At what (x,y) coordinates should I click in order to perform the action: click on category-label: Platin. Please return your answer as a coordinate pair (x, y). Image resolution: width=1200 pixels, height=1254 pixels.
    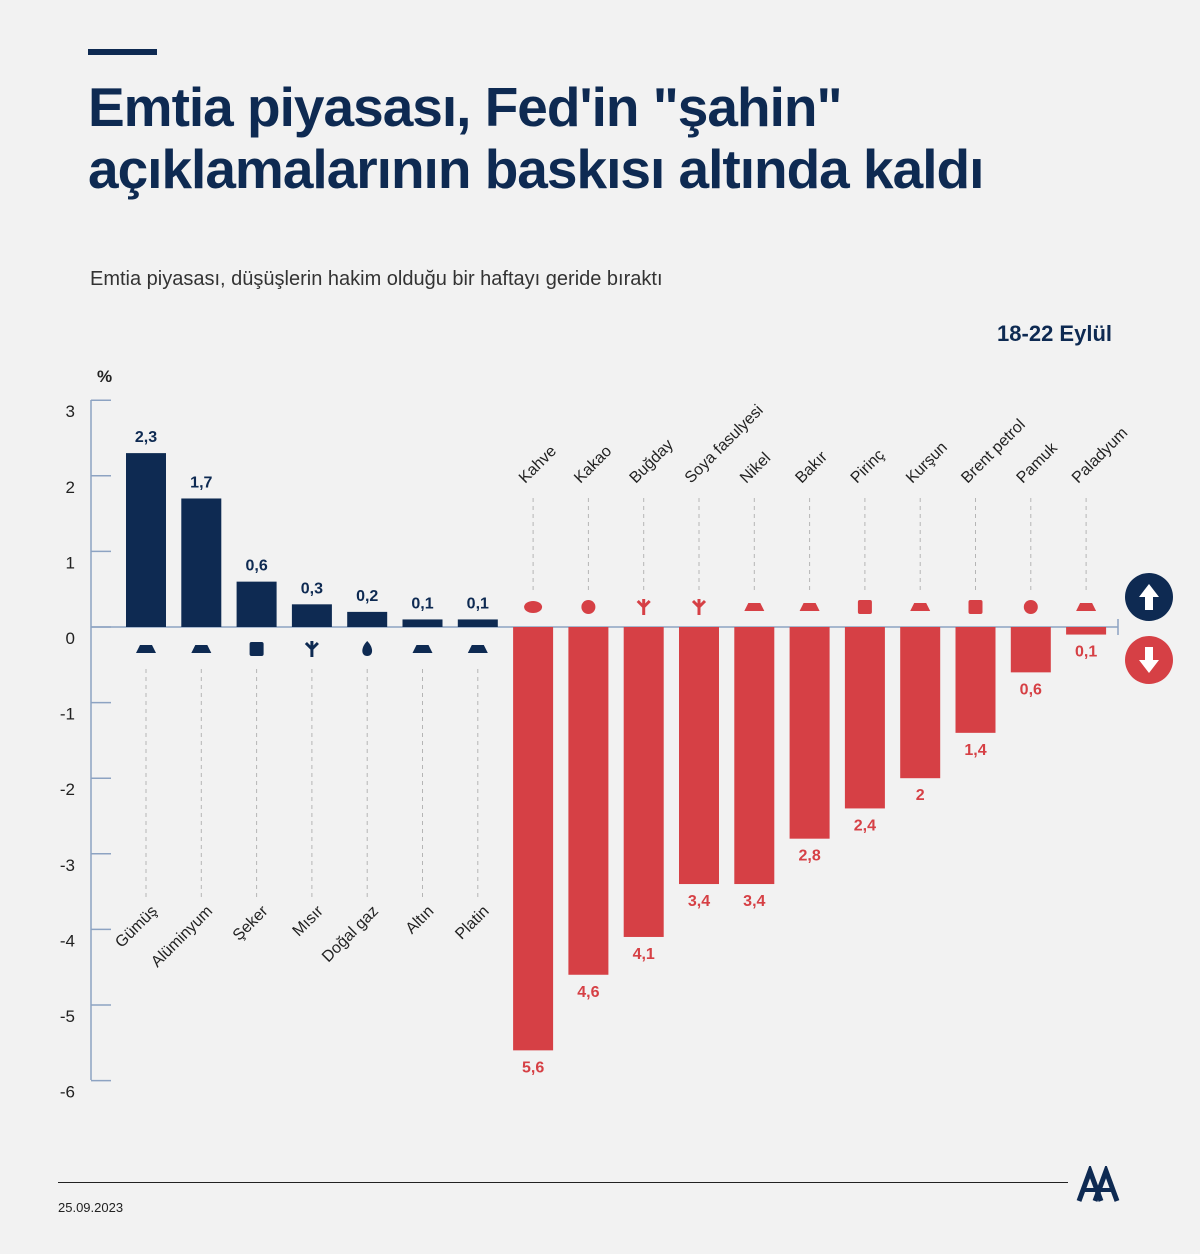
    Looking at the image, I should click on (472, 923).